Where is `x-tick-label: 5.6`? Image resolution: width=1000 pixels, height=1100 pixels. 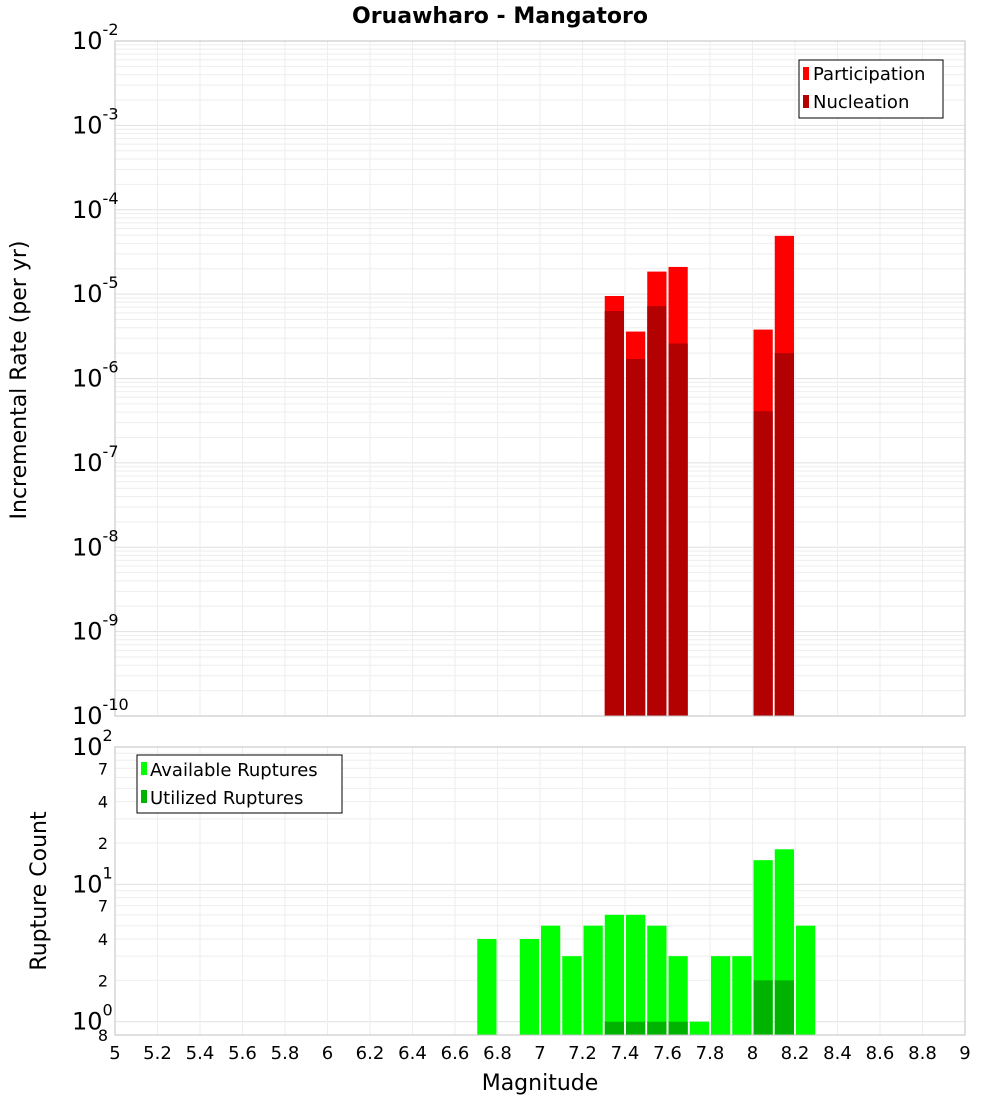
x-tick-label: 5.6 is located at coordinates (242, 1053).